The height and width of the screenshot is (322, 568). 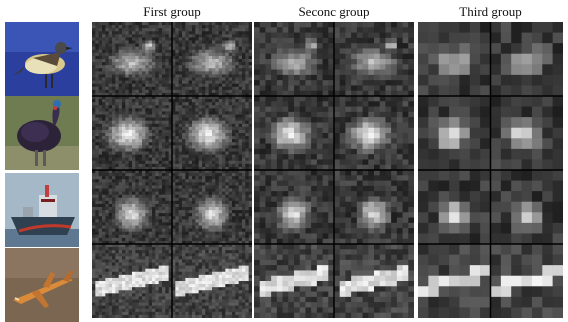 I want to click on second-group-title: Seconc group, so click(x=334, y=12).